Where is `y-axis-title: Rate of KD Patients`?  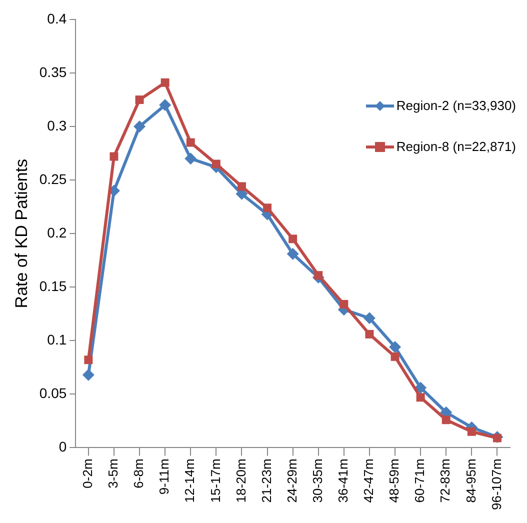
y-axis-title: Rate of KD Patients is located at coordinates (21, 233).